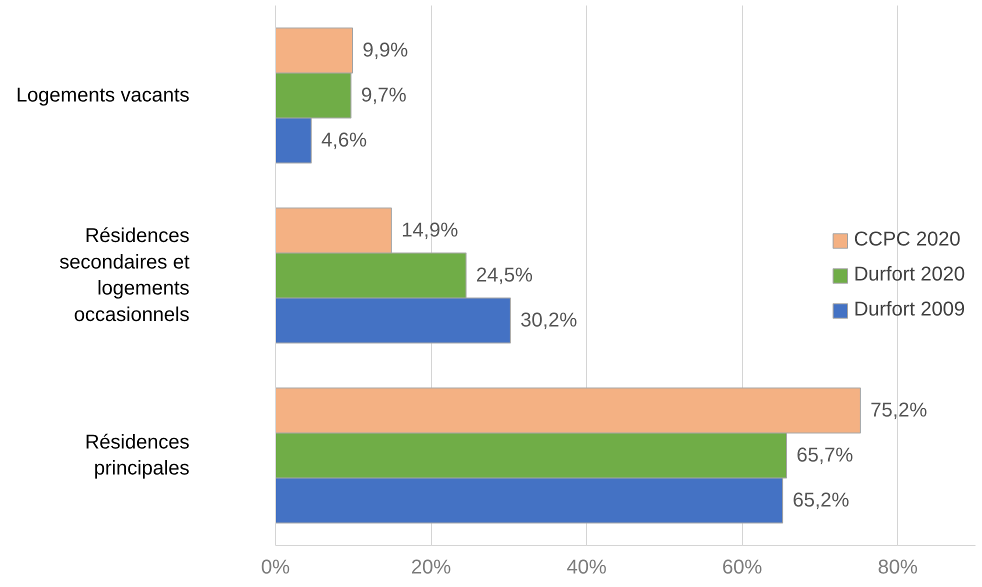 The image size is (982, 587). Describe the element at coordinates (549, 321) in the screenshot. I see `data-label: 30,2%` at that location.